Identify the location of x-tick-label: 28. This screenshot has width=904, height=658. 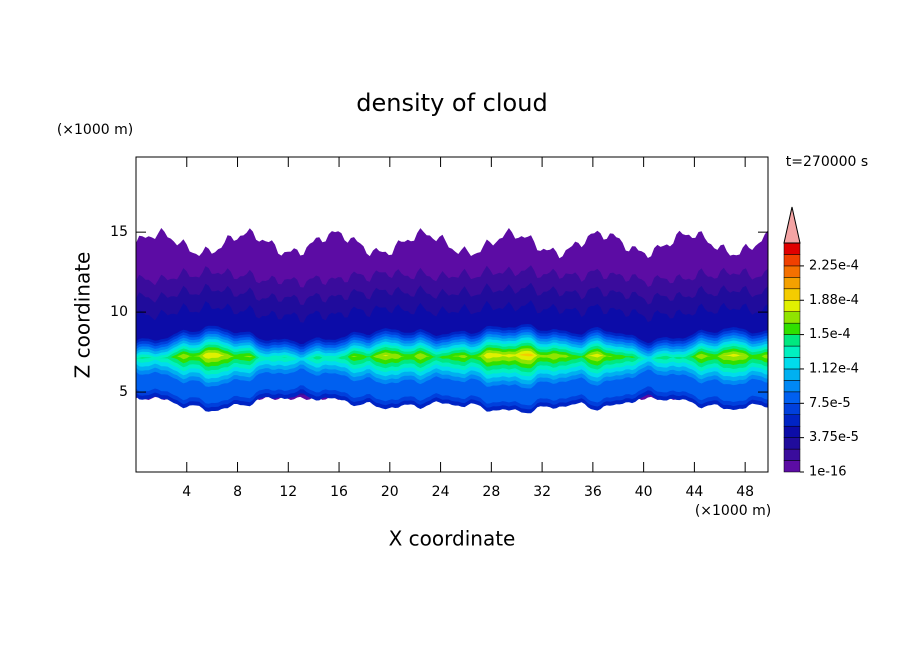
(491, 492).